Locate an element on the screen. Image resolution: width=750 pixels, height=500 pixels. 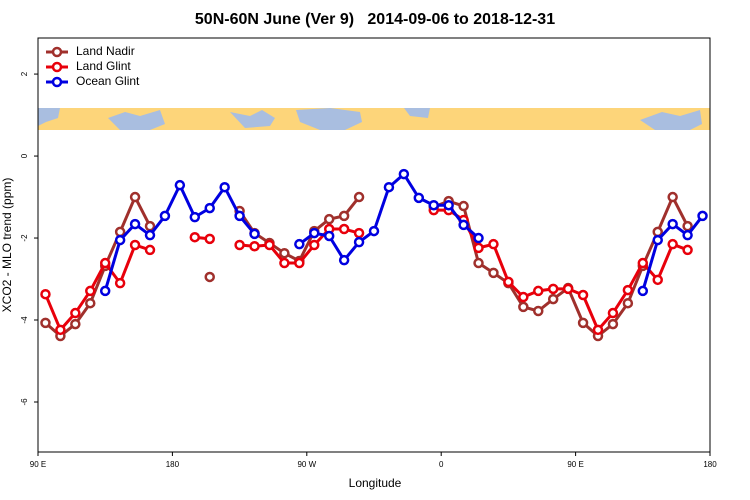
y-tick-label: -2 is located at coordinates (24, 238).